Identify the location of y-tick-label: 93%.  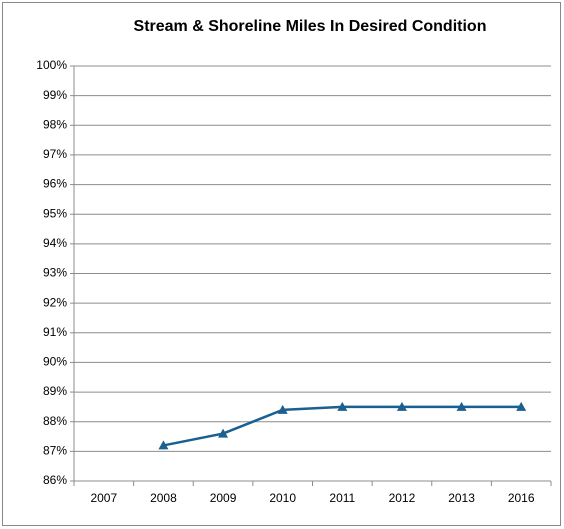
(55, 273).